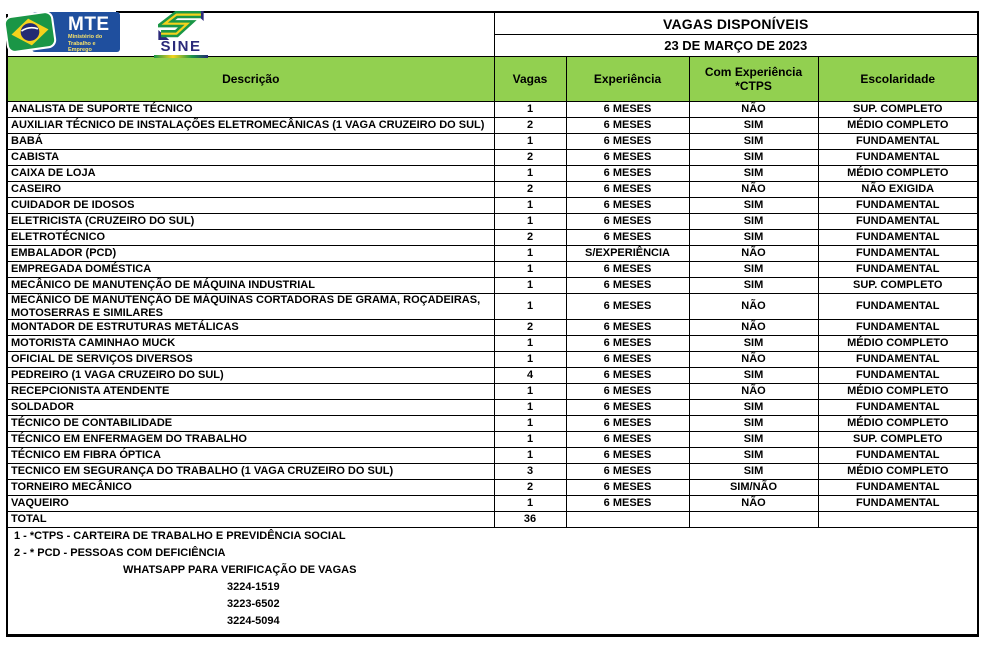 Image resolution: width=984 pixels, height=665 pixels. I want to click on cell-descricao: MONTADOR DE ESTRUTURAS METÁLICAS, so click(250, 327).